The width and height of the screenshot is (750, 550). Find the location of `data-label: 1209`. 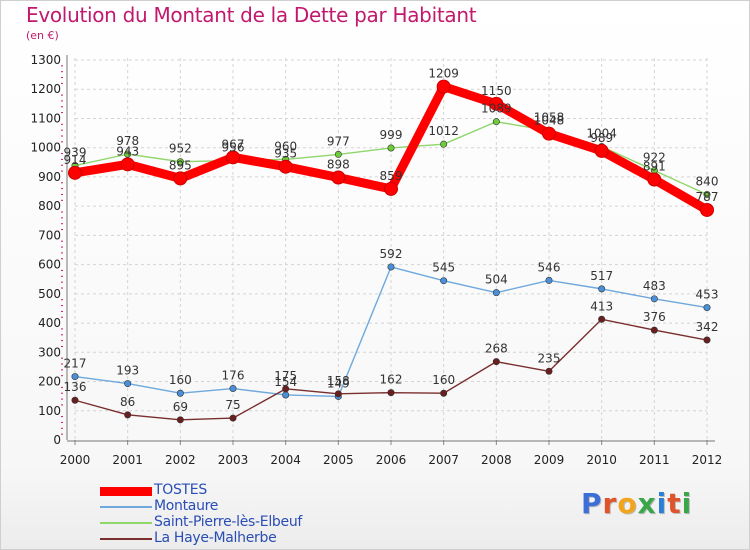

data-label: 1209 is located at coordinates (443, 74).